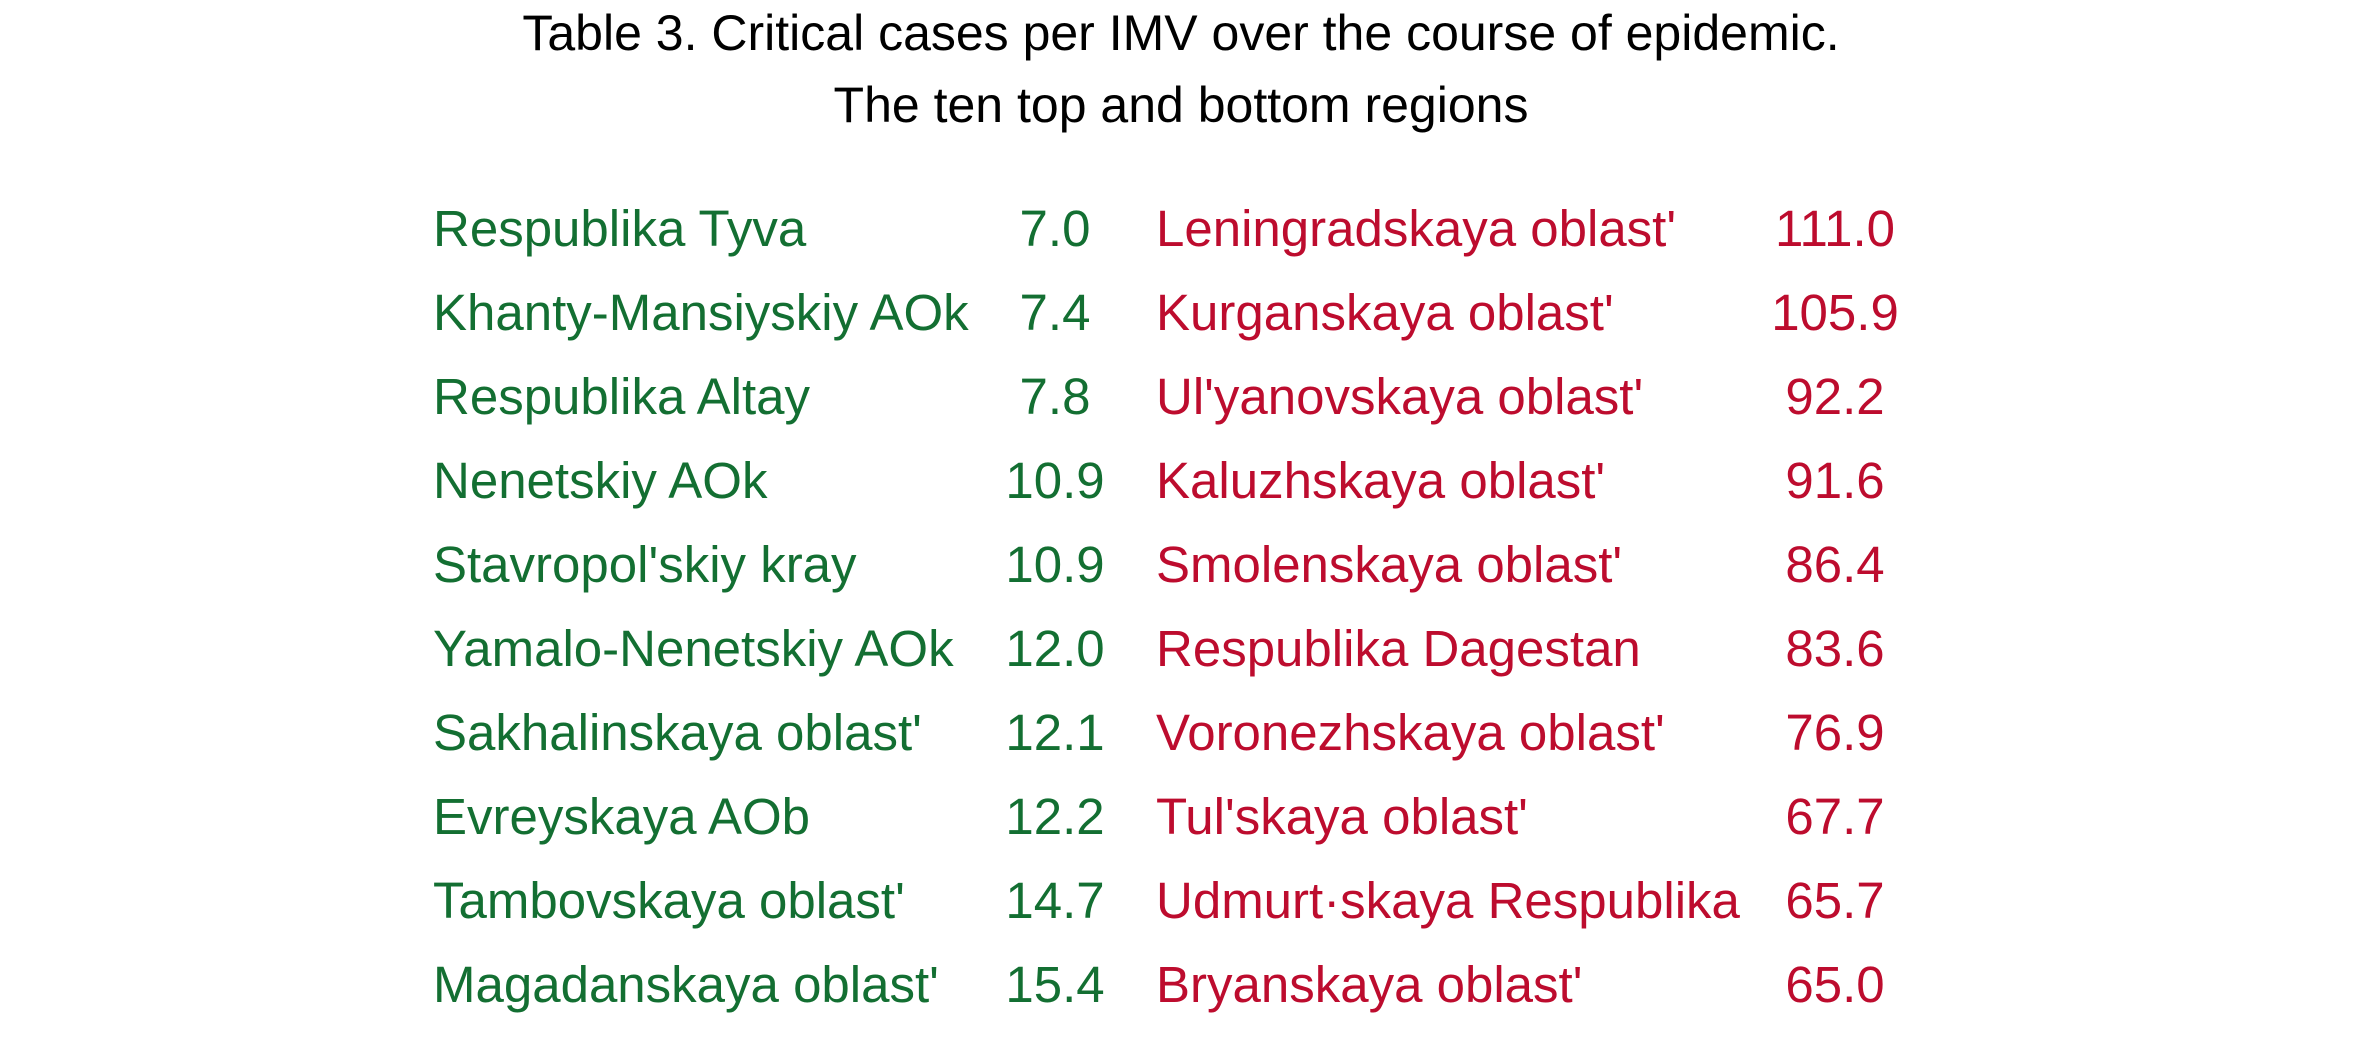 The image size is (2362, 1062). I want to click on bottom-region-value: 86.4, so click(1835, 564).